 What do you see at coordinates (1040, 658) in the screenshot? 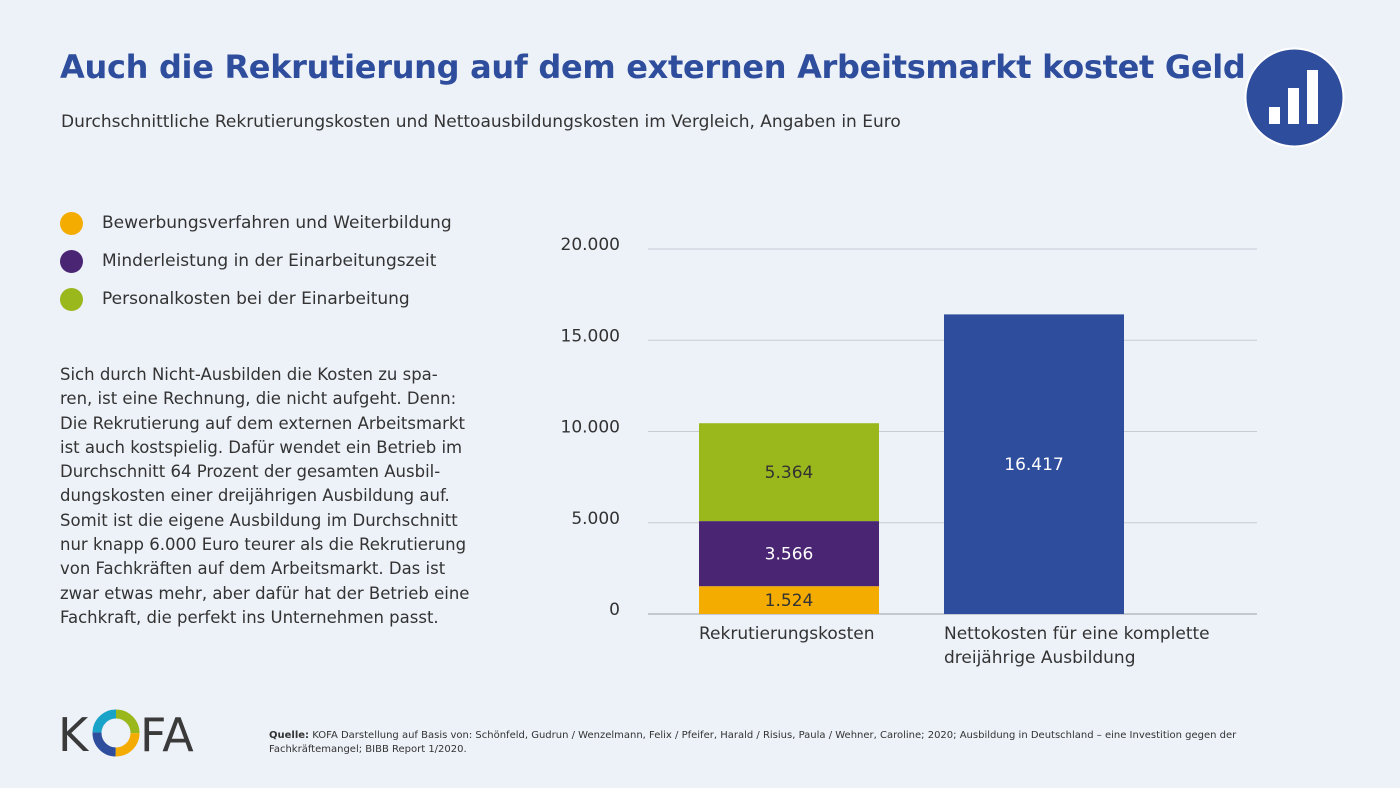
I see `x-category-label: dreijährige Ausbildung` at bounding box center [1040, 658].